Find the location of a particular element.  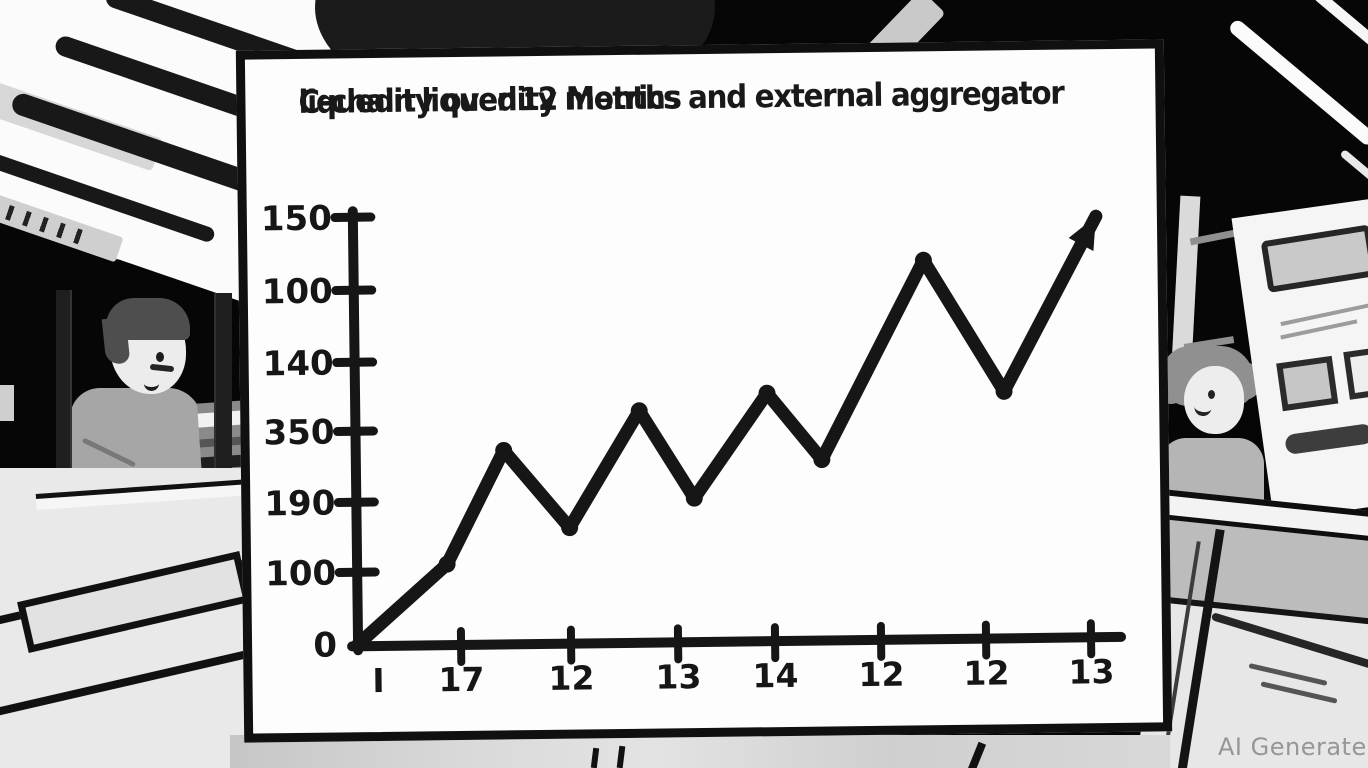

y-tick-label: 140 is located at coordinates (297, 364).